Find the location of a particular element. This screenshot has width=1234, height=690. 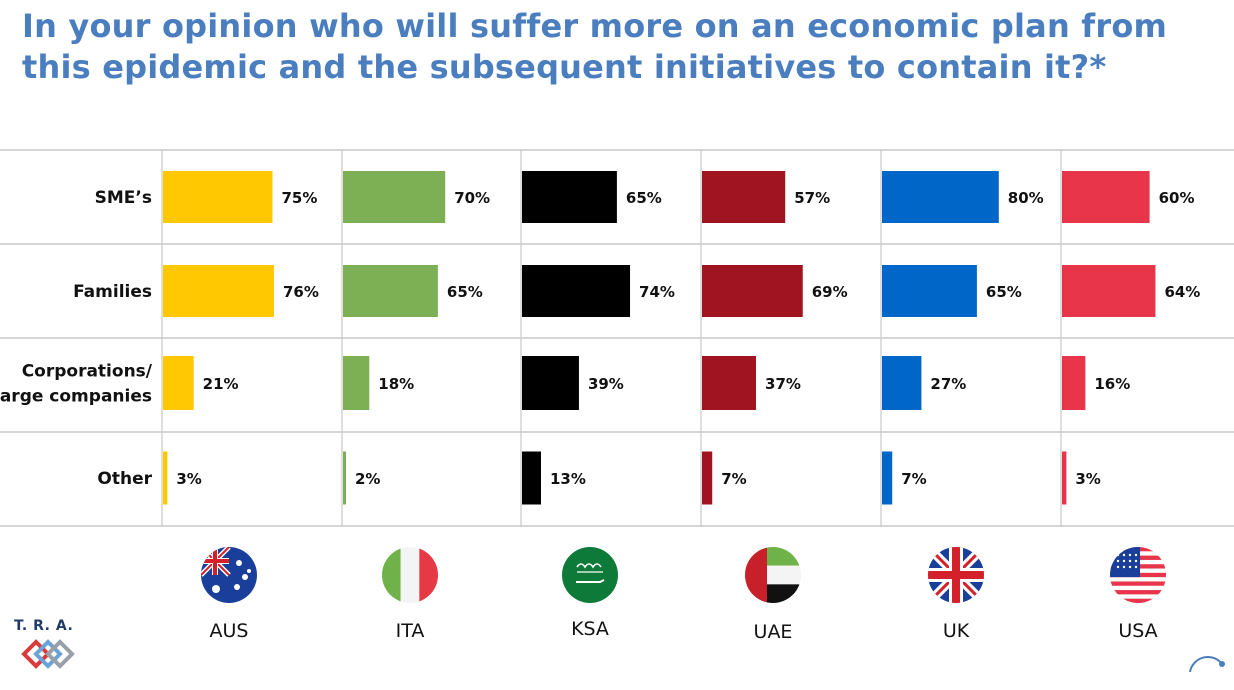

country-label: AUS is located at coordinates (229, 631).